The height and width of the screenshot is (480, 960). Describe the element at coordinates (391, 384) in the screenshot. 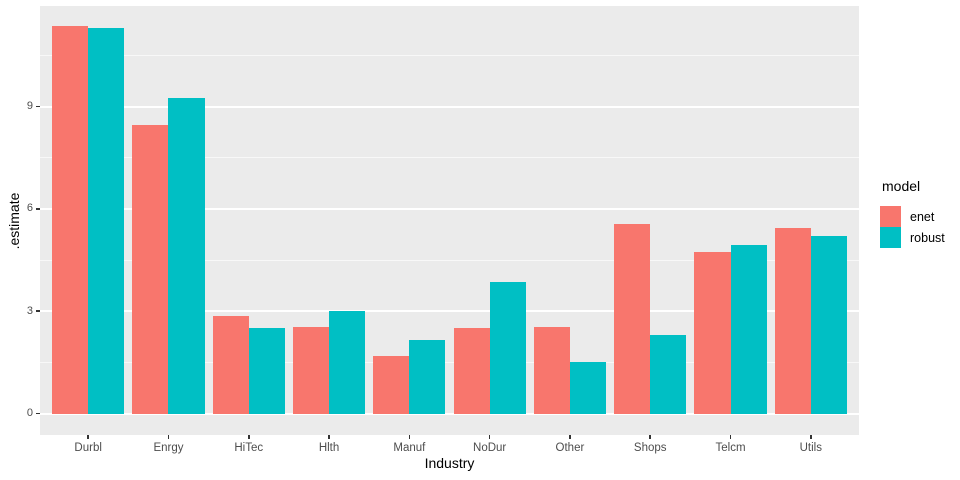

I see `bar-enet-Manuf` at that location.